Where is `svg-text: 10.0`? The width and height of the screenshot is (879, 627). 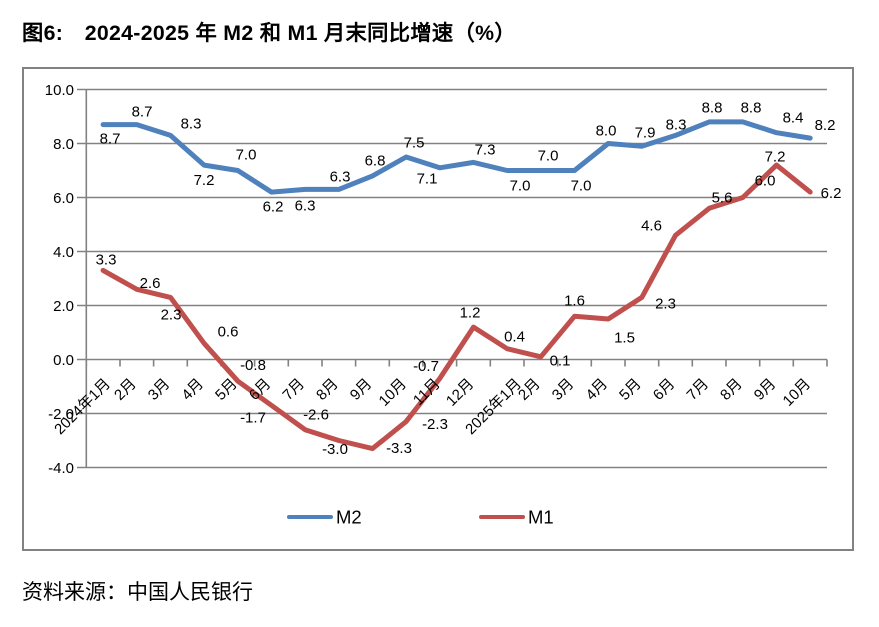 svg-text: 10.0 is located at coordinates (59, 90).